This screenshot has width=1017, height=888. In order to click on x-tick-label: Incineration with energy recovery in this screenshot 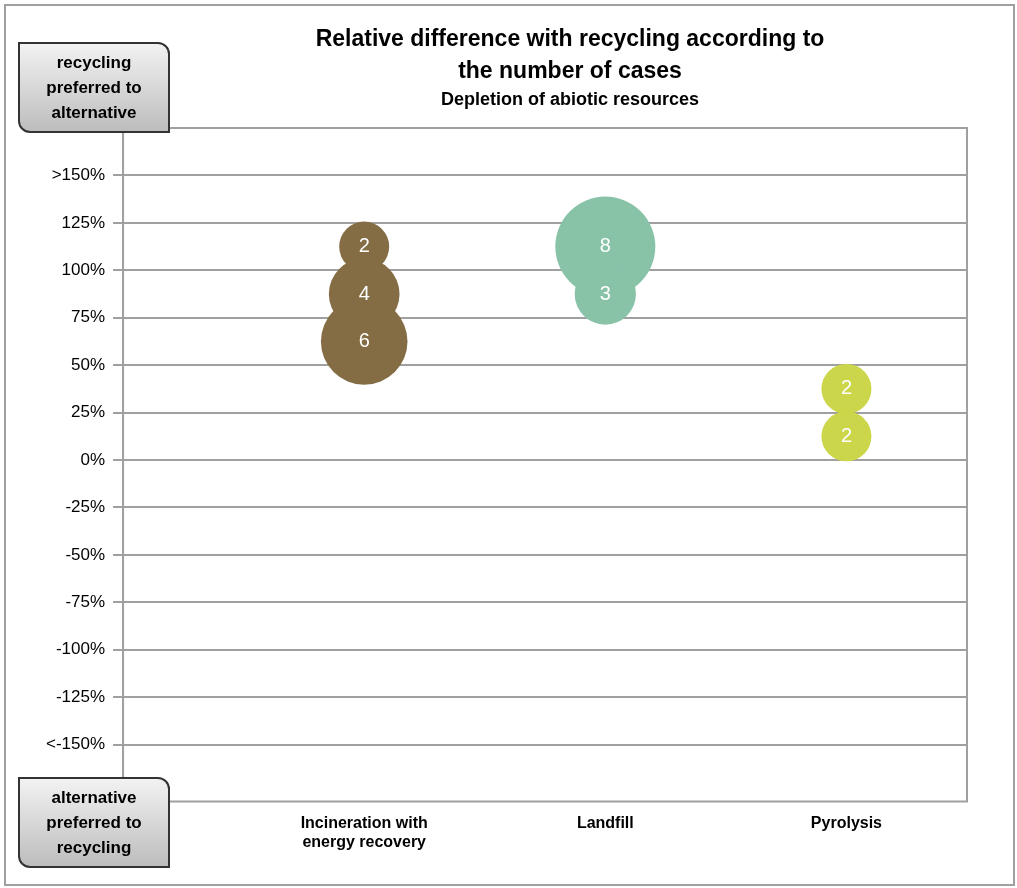, I will do `click(364, 831)`.